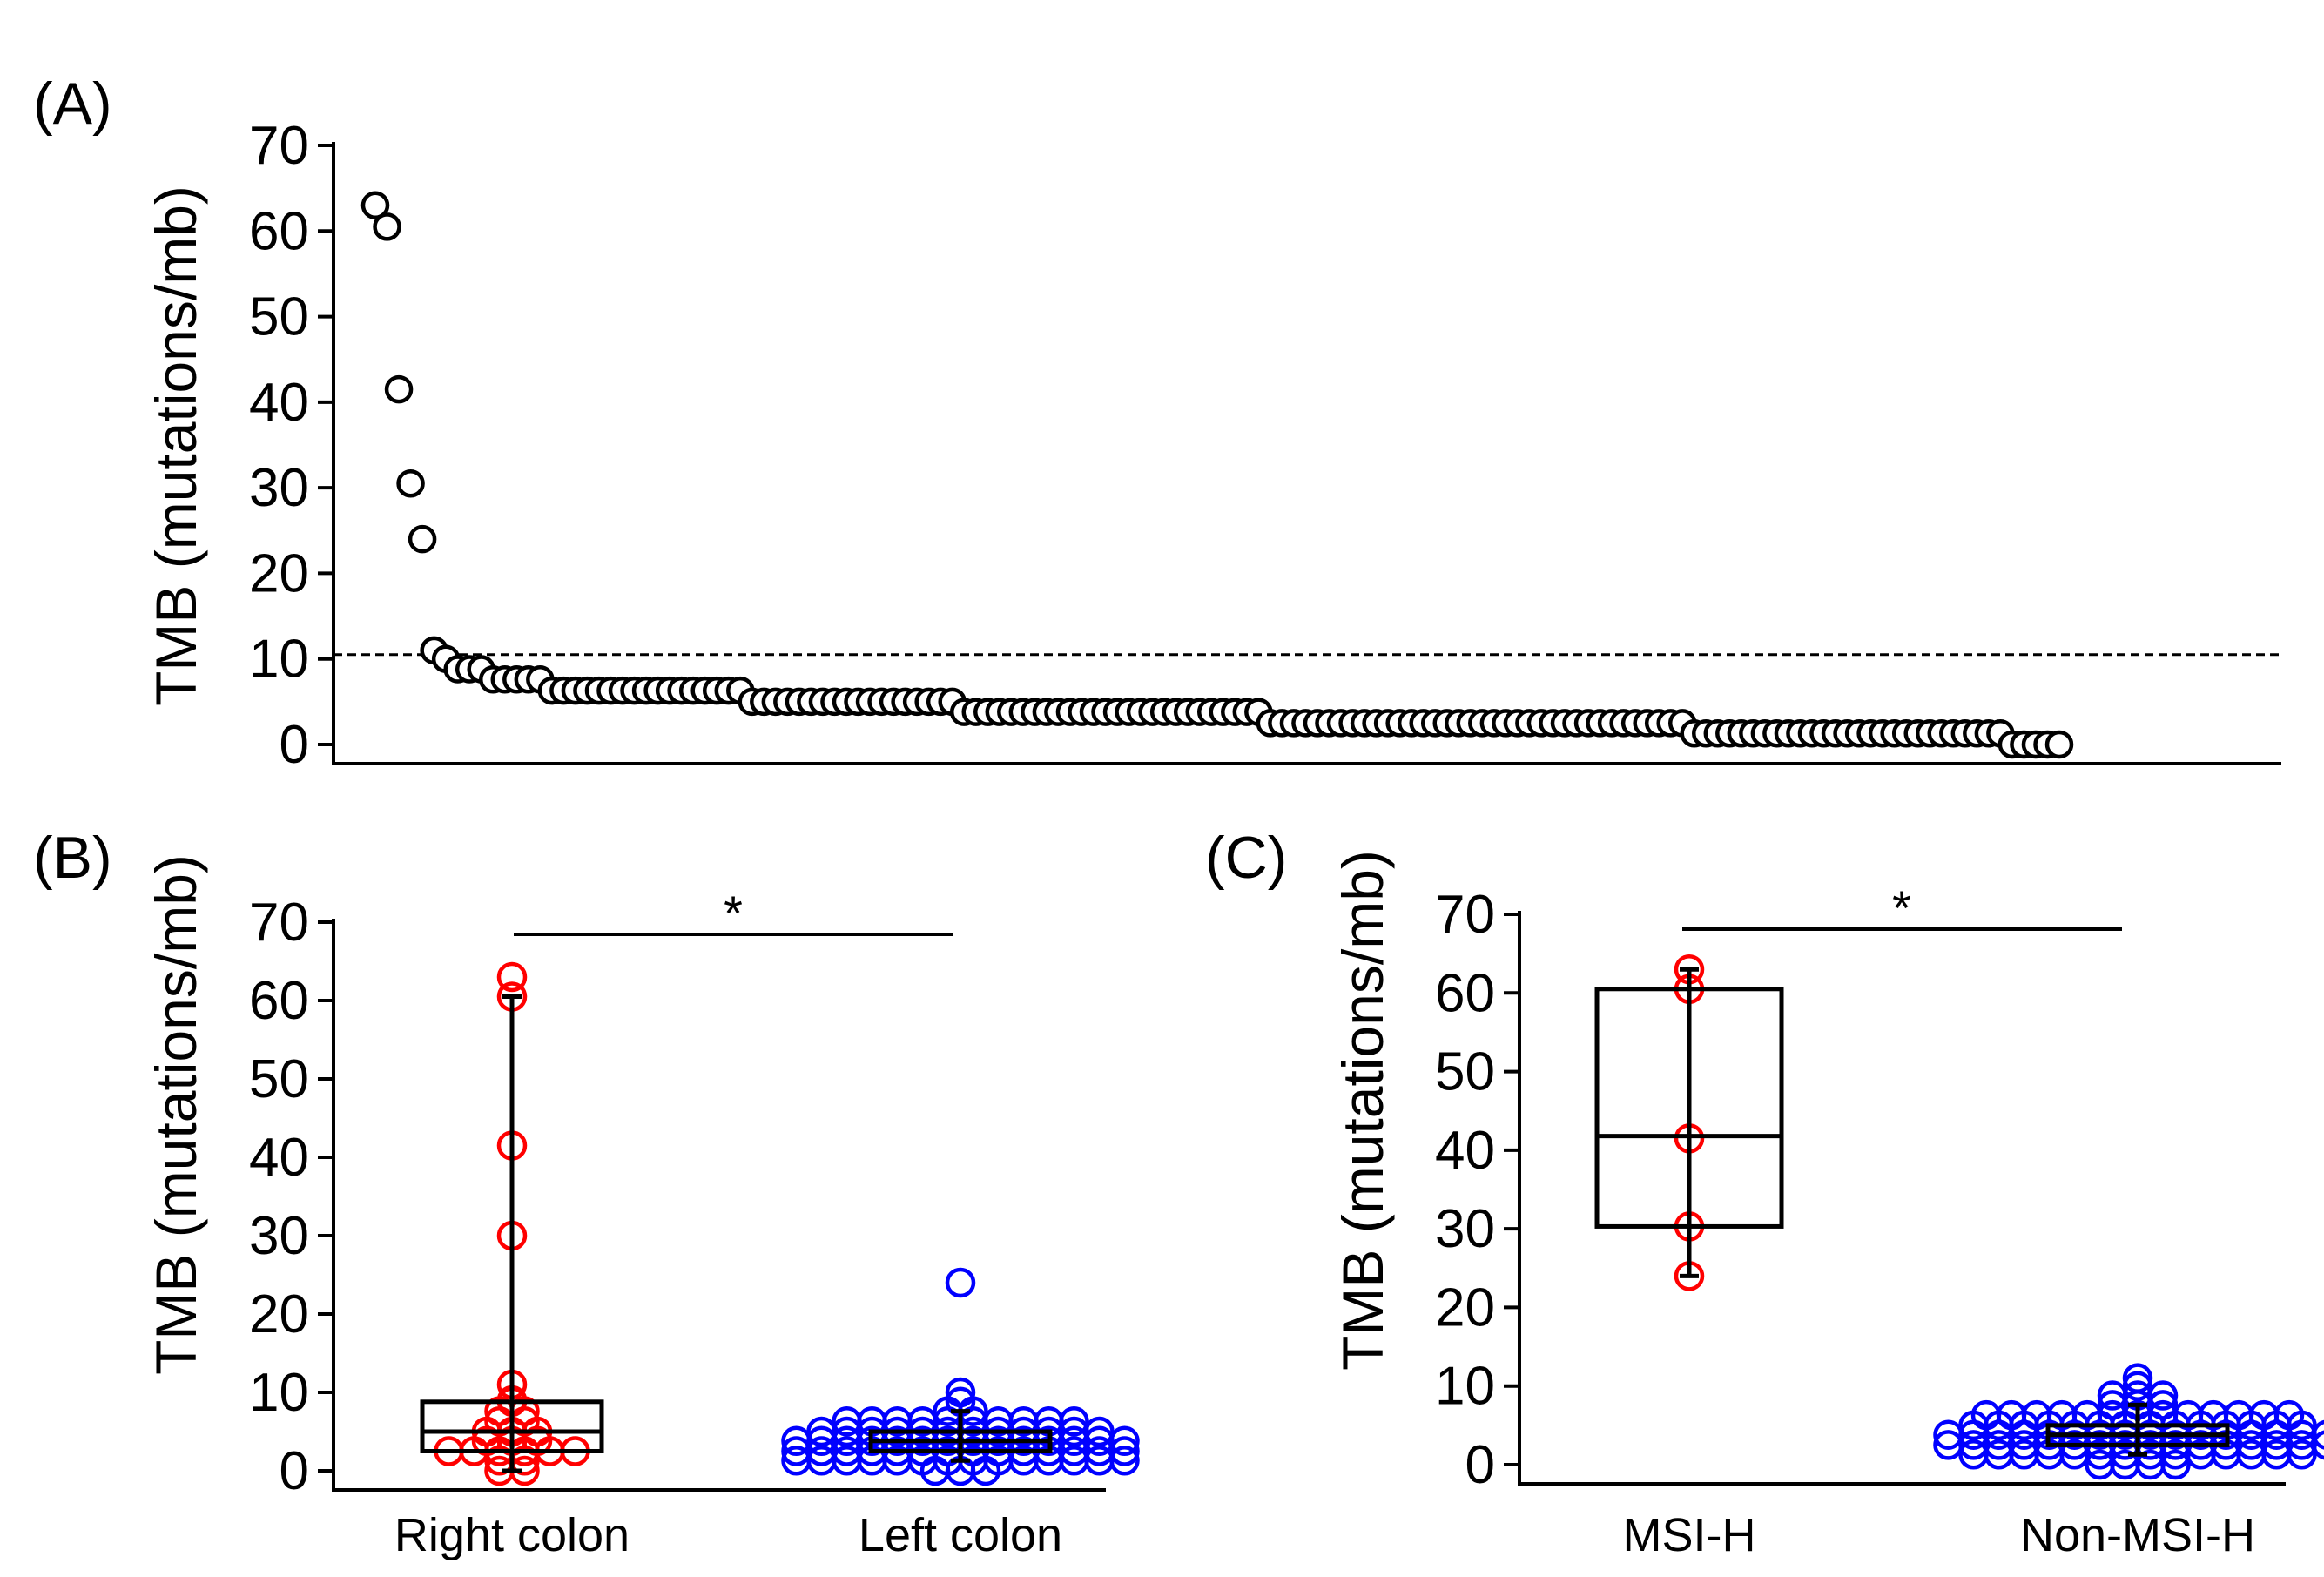 The image size is (2324, 1577). I want to click on panel-a-ytick-label: 10, so click(279, 660).